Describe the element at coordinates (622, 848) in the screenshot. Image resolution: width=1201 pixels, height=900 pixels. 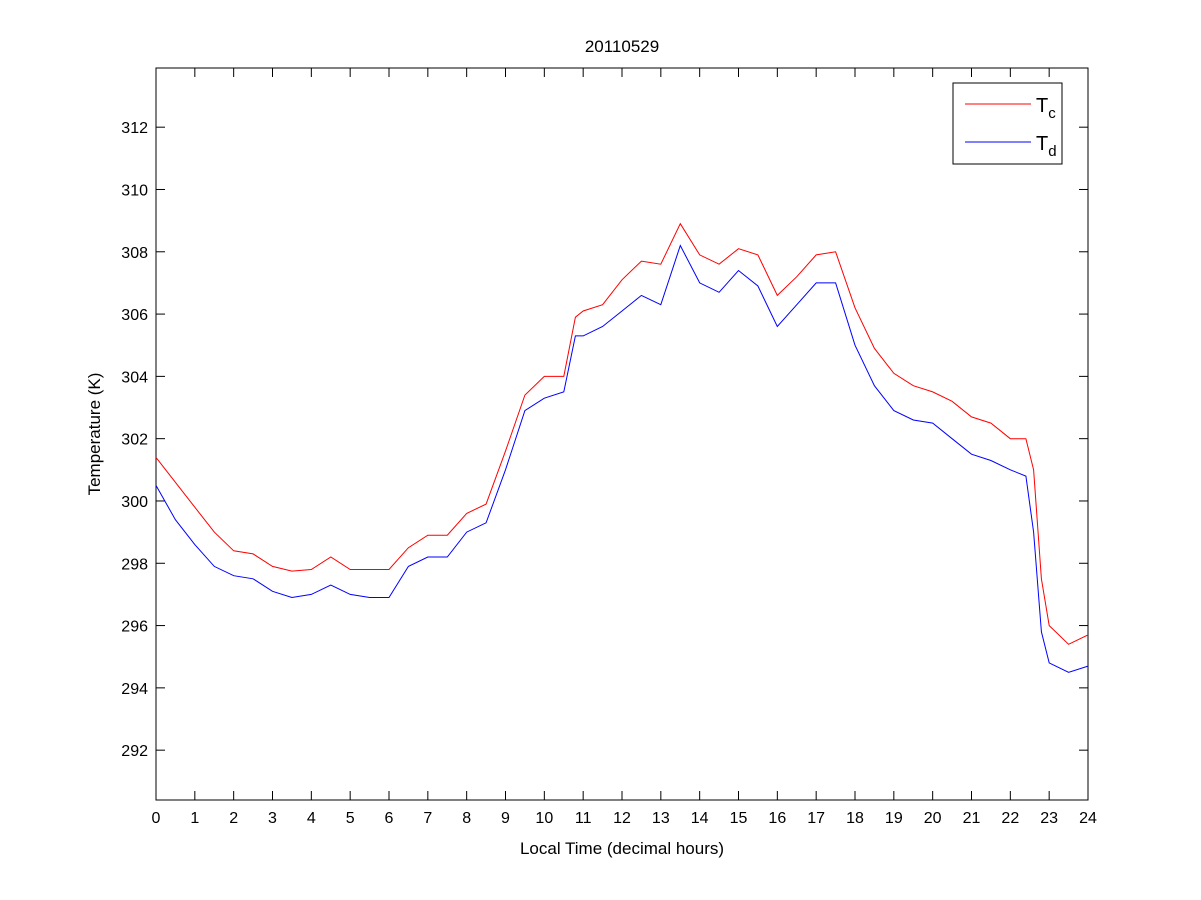
I see `x-axis-label: Local Time (decimal hours)` at that location.